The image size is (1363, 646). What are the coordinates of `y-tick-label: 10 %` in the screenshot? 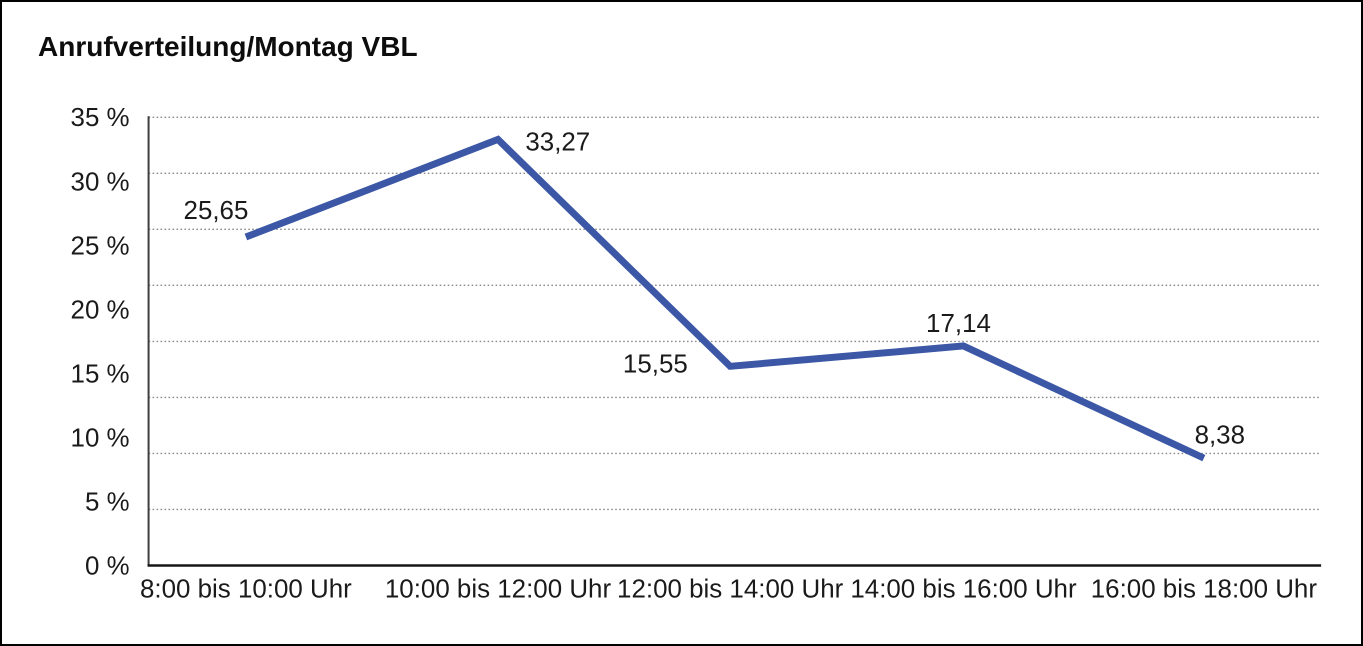 It's located at (100, 438).